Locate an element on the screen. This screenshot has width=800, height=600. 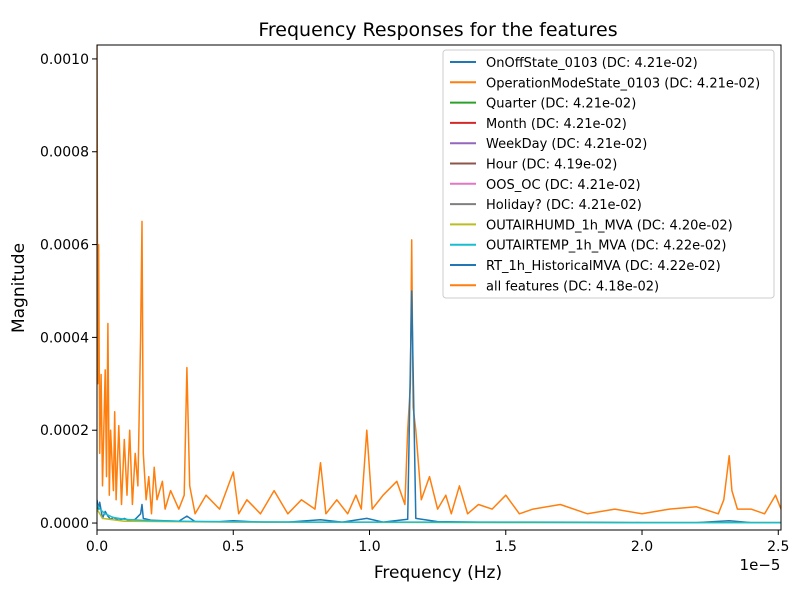
x-tick-label: 2.5 is located at coordinates (778, 547).